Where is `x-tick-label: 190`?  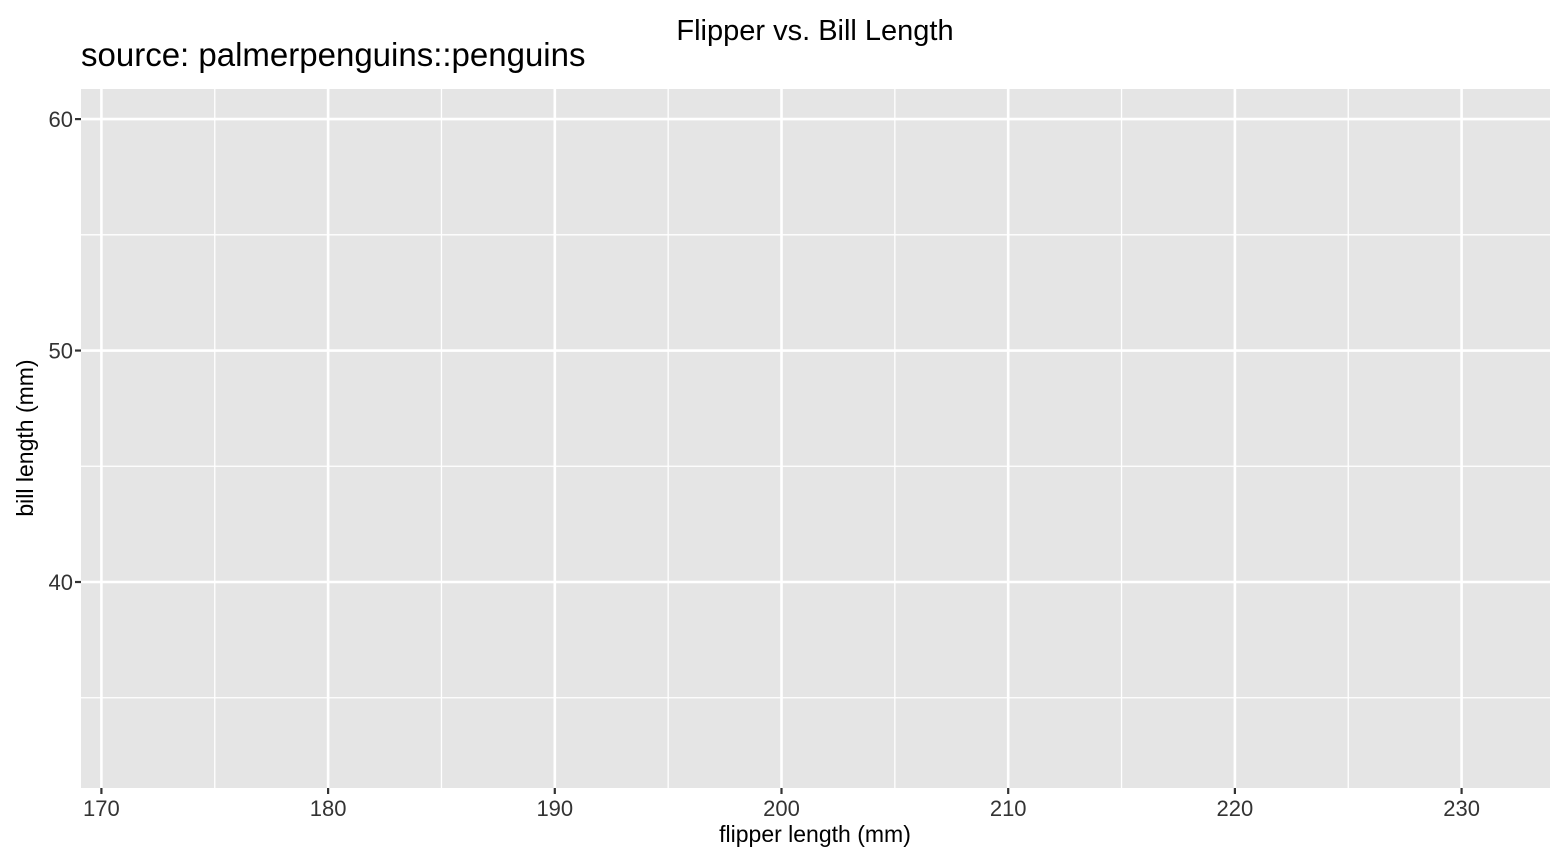 x-tick-label: 190 is located at coordinates (554, 808).